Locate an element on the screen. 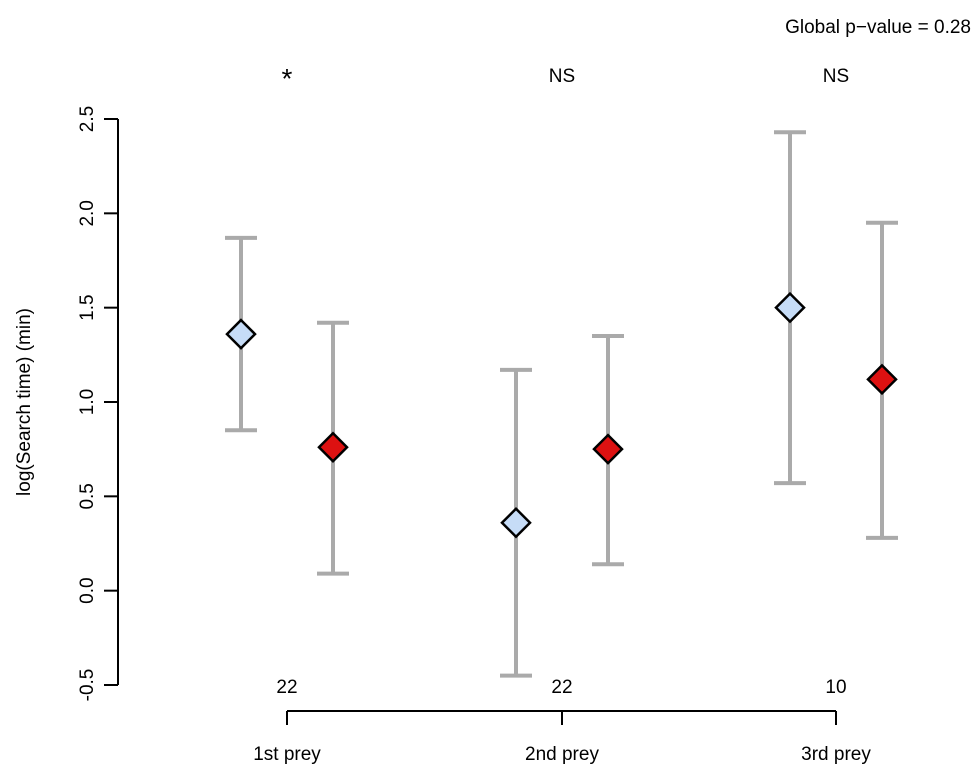 The image size is (975, 765). y-axis-label: log(Search time) (min) is located at coordinates (24, 402).